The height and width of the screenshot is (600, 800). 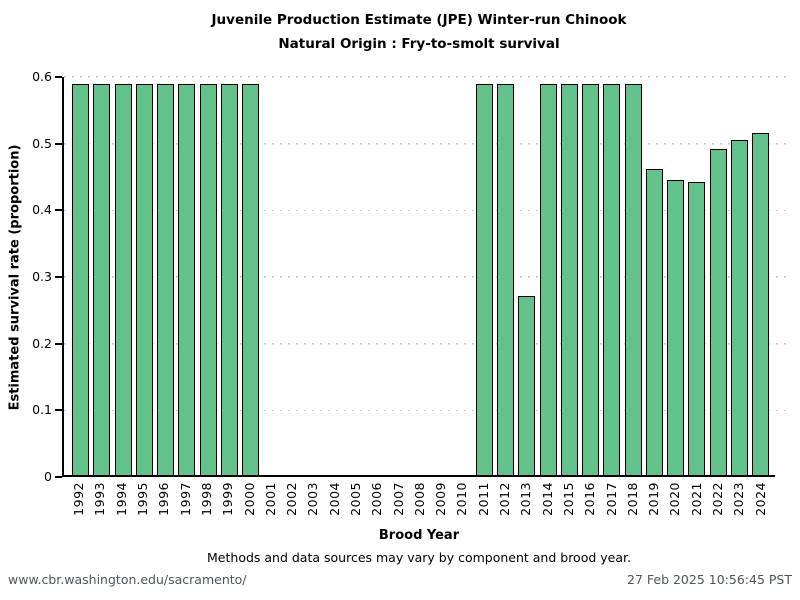 I want to click on gridline-0.1, so click(x=425, y=410).